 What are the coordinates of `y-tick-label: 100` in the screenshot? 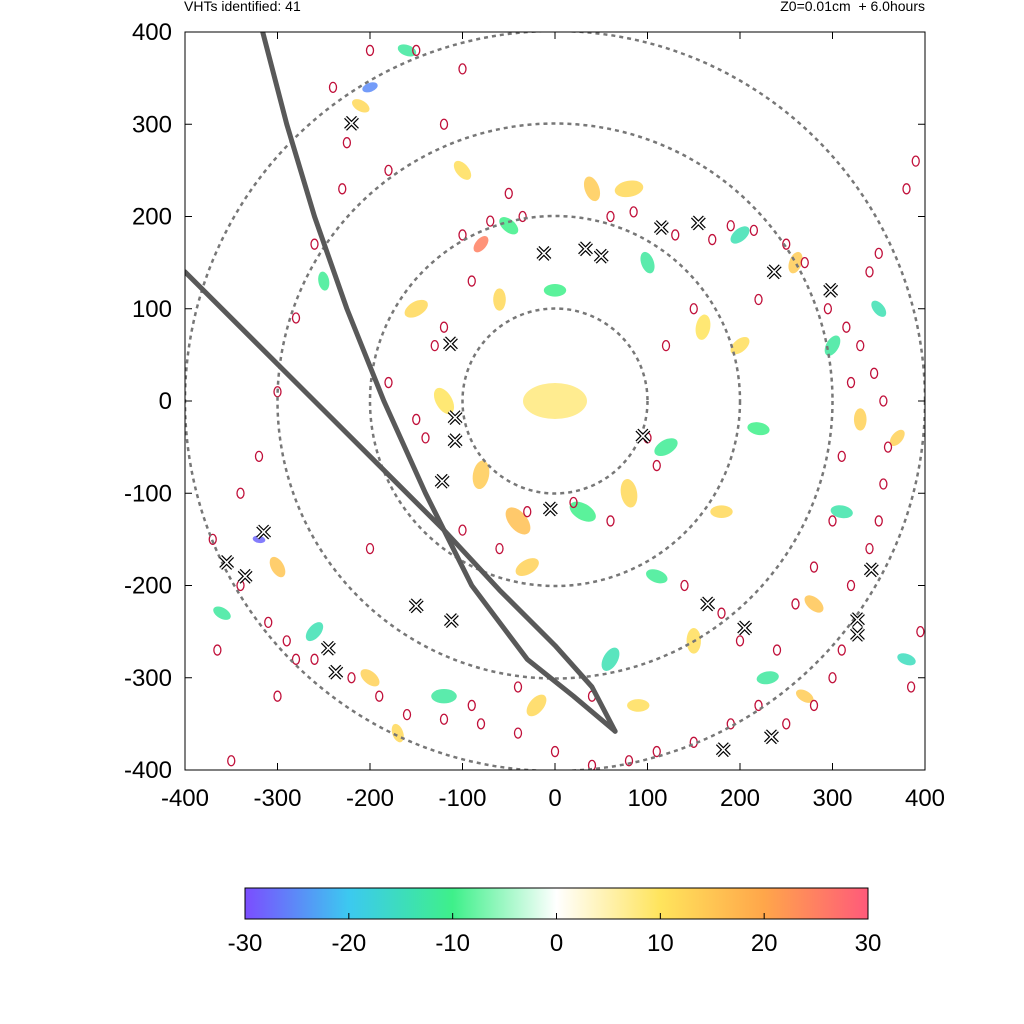 It's located at (152, 309).